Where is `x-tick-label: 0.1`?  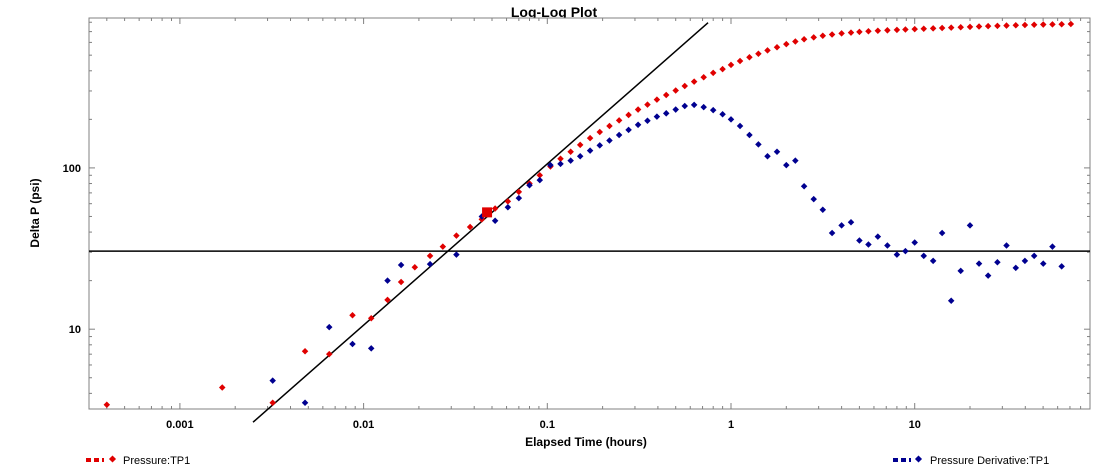
x-tick-label: 0.1 is located at coordinates (547, 425).